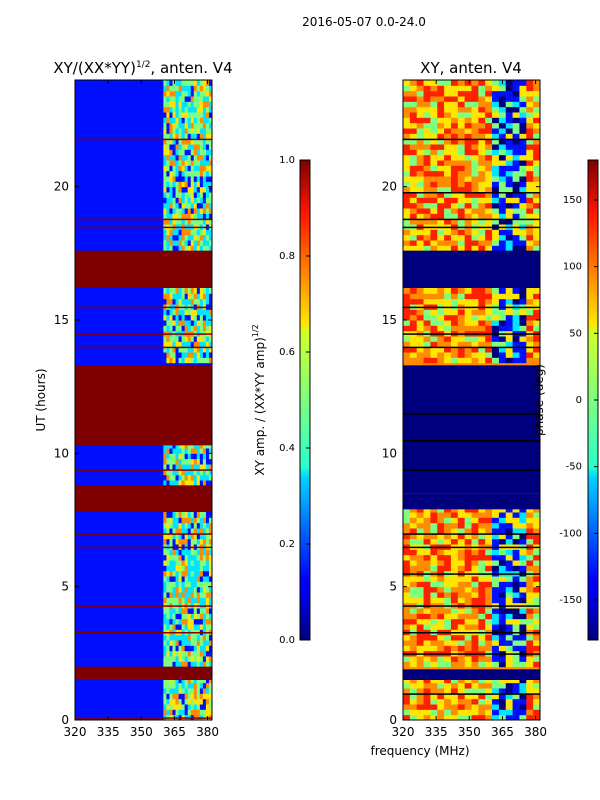 This screenshot has width=600, height=800. What do you see at coordinates (471, 606) in the screenshot?
I see `right-flagged-line` at bounding box center [471, 606].